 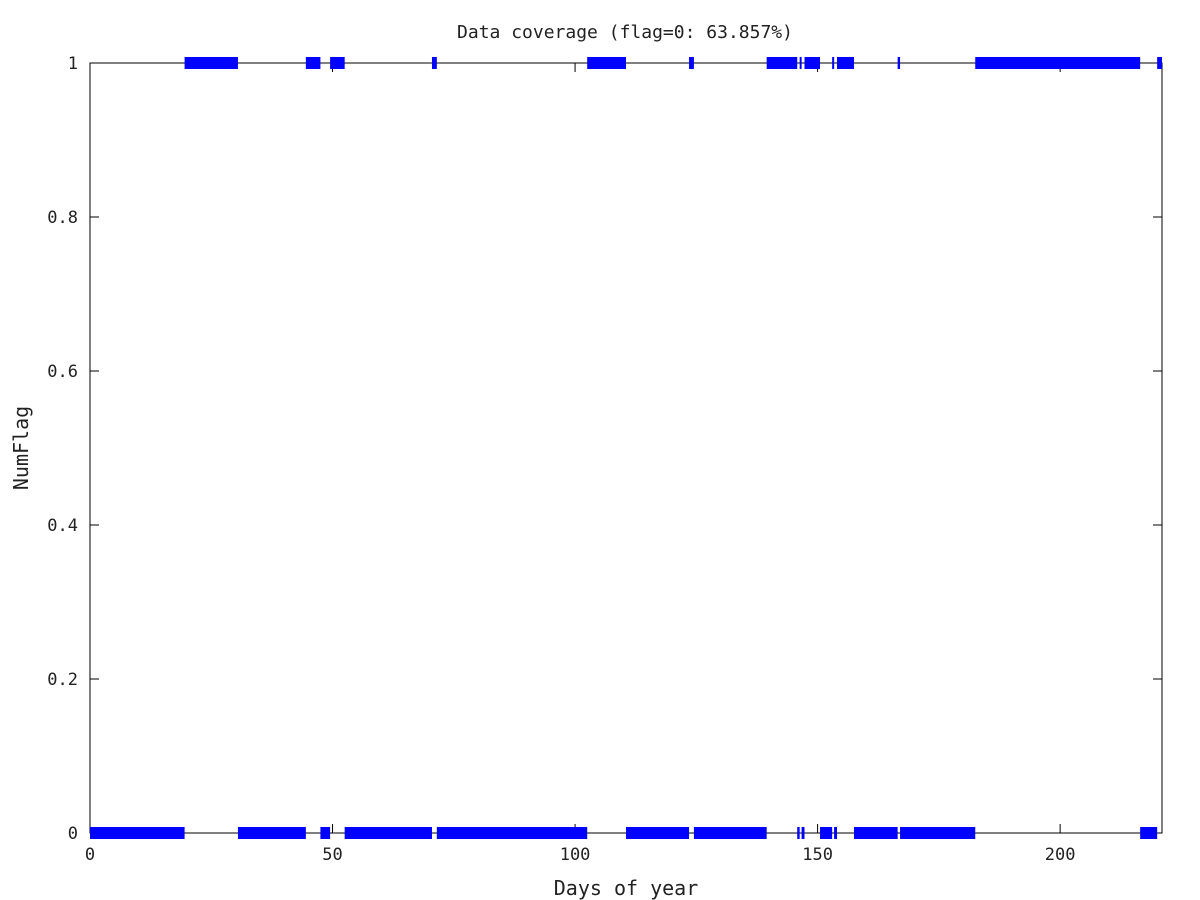 What do you see at coordinates (73, 834) in the screenshot?
I see `y-tick-label: 0` at bounding box center [73, 834].